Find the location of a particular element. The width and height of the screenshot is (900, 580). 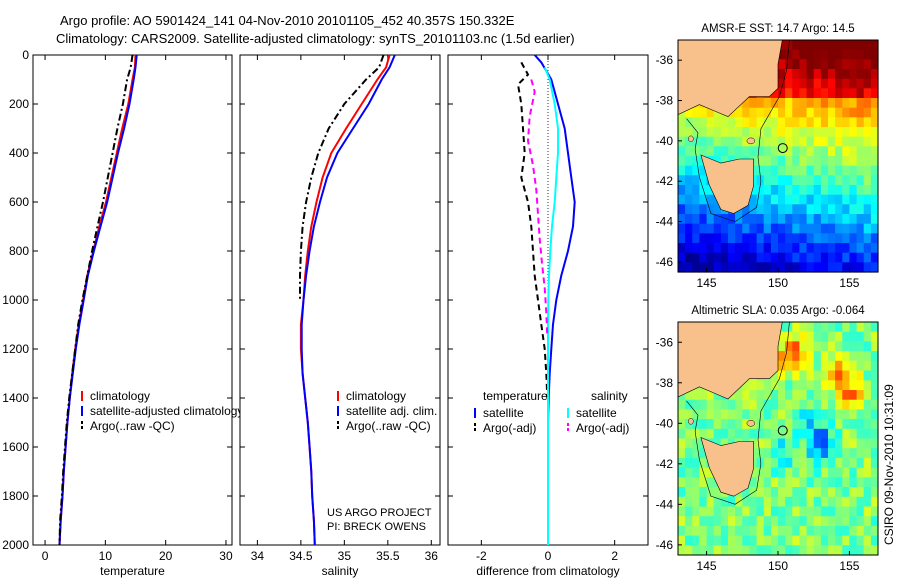

x-tick-label: 20 is located at coordinates (166, 556).